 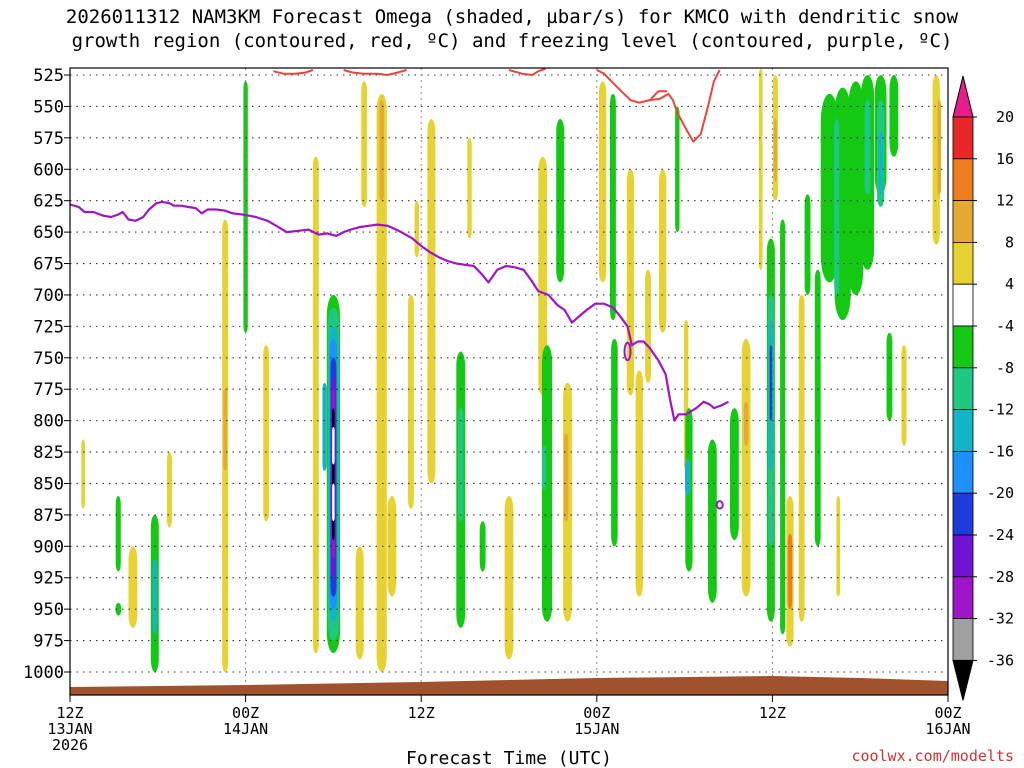 What do you see at coordinates (48, 516) in the screenshot?
I see `pressure-tick-label: 875` at bounding box center [48, 516].